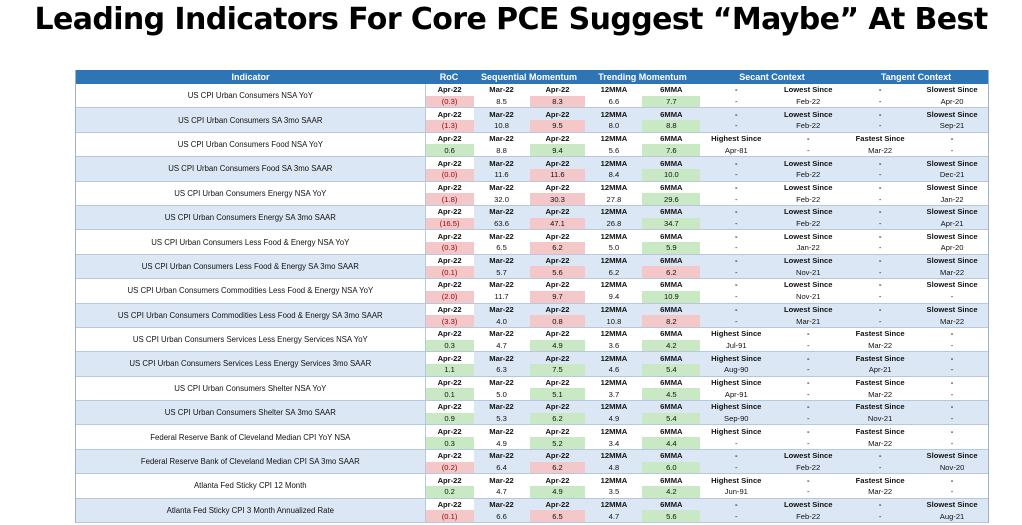 Image resolution: width=1022 pixels, height=525 pixels. I want to click on roc-cell: Apr-22 (0.0), so click(449, 169).